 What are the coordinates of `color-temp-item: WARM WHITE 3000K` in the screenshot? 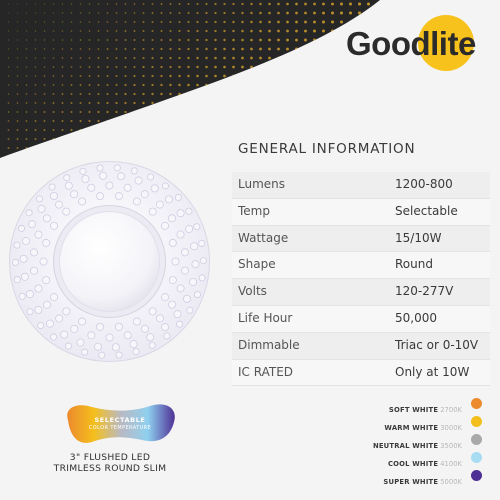 It's located at (393, 424).